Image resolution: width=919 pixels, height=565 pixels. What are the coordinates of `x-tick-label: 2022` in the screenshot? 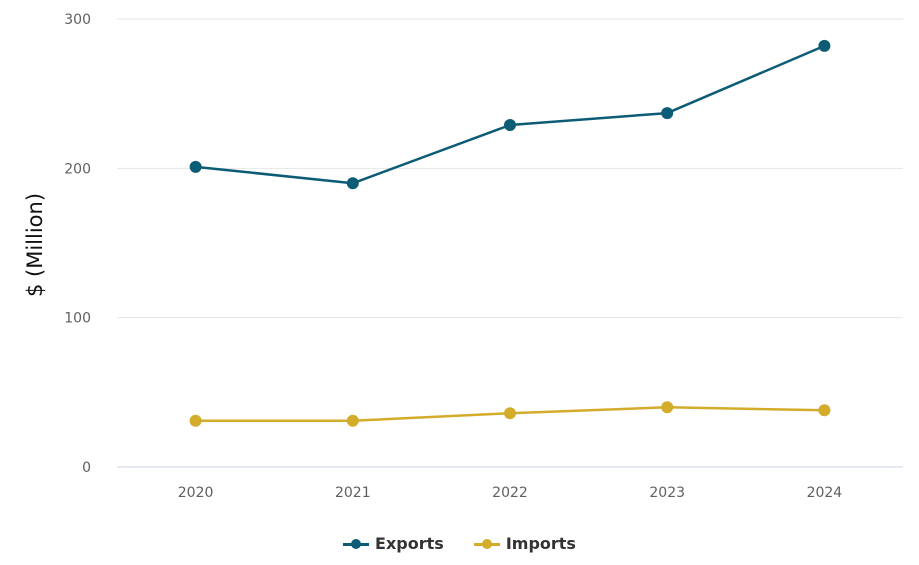 It's located at (510, 493).